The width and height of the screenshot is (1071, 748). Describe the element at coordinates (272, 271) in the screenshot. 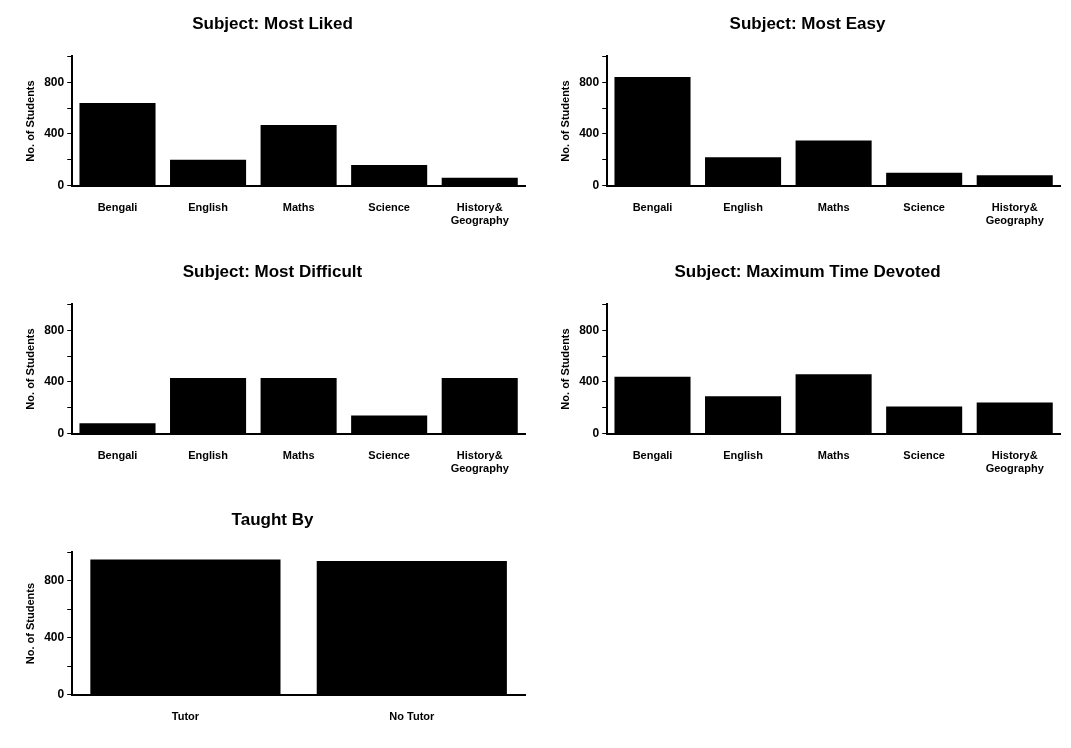

I see `chart-title: Subject: Most Difficult` at that location.